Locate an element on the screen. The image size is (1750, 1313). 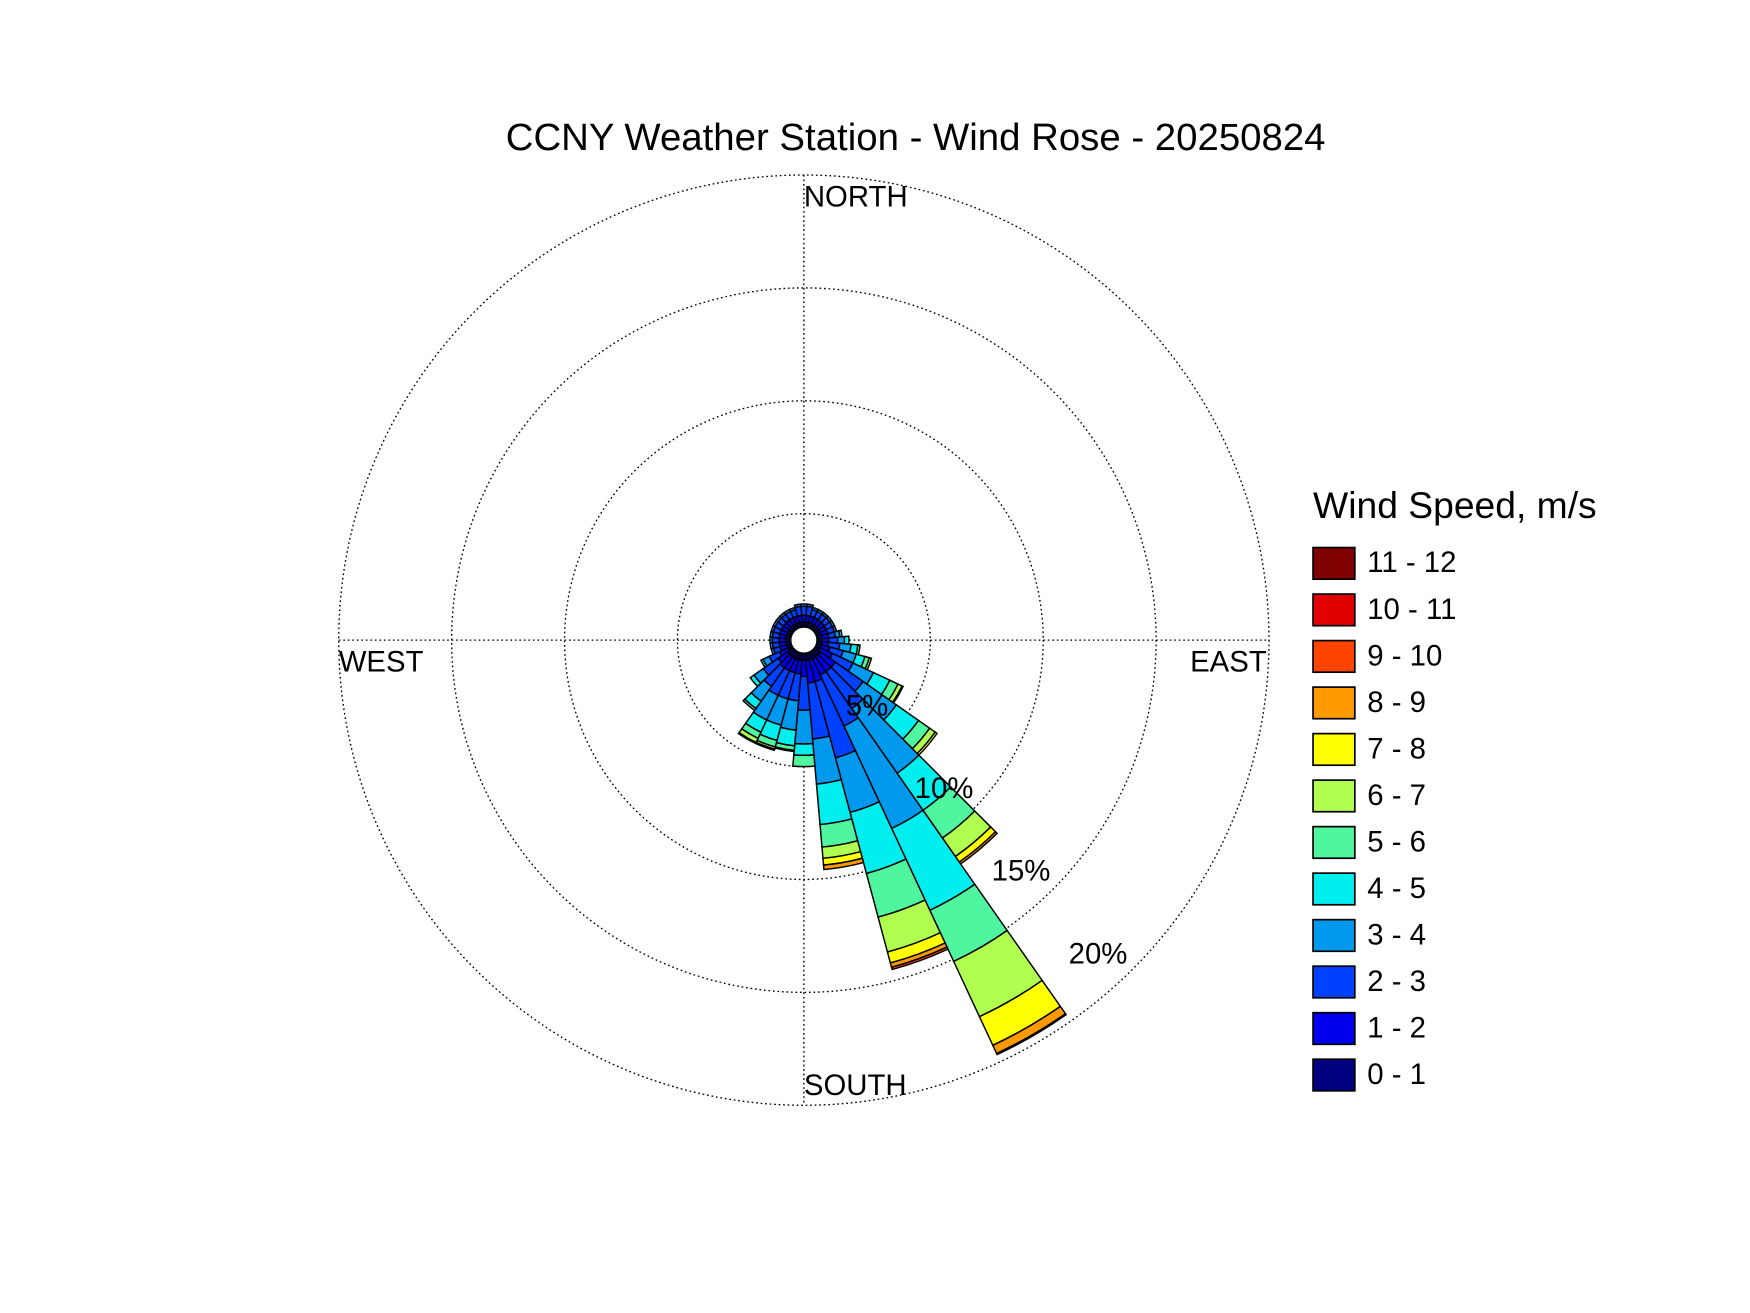
direction-label: WEST is located at coordinates (381, 662).